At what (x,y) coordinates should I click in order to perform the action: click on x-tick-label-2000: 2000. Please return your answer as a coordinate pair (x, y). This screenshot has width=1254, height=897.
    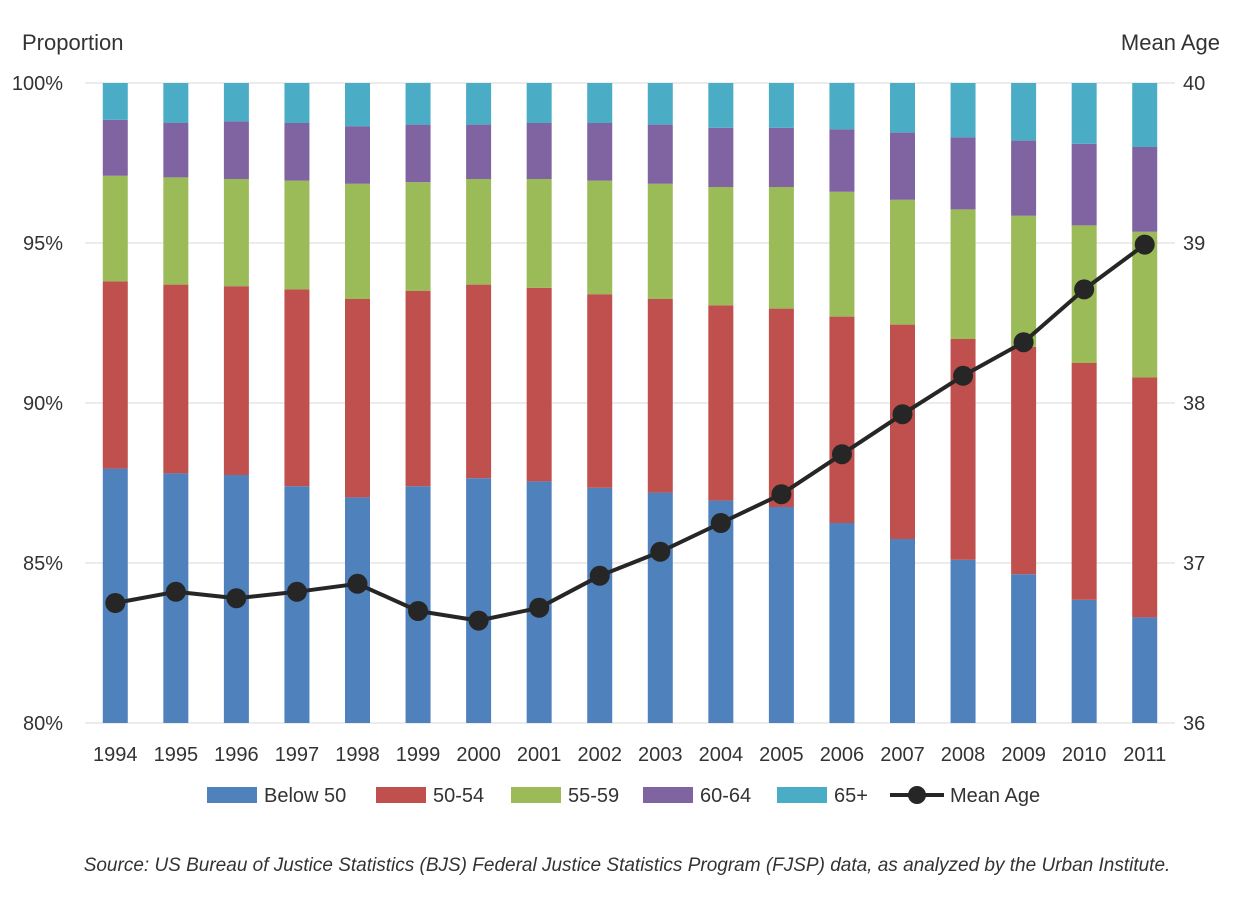
    Looking at the image, I should click on (478, 755).